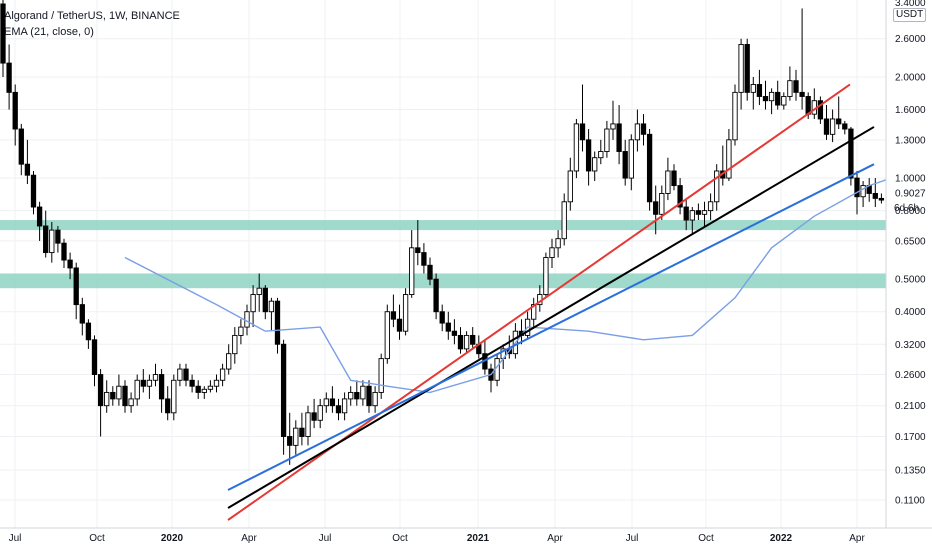 This screenshot has width=932, height=550. What do you see at coordinates (910, 280) in the screenshot?
I see `price-tick-label: 0.5000` at bounding box center [910, 280].